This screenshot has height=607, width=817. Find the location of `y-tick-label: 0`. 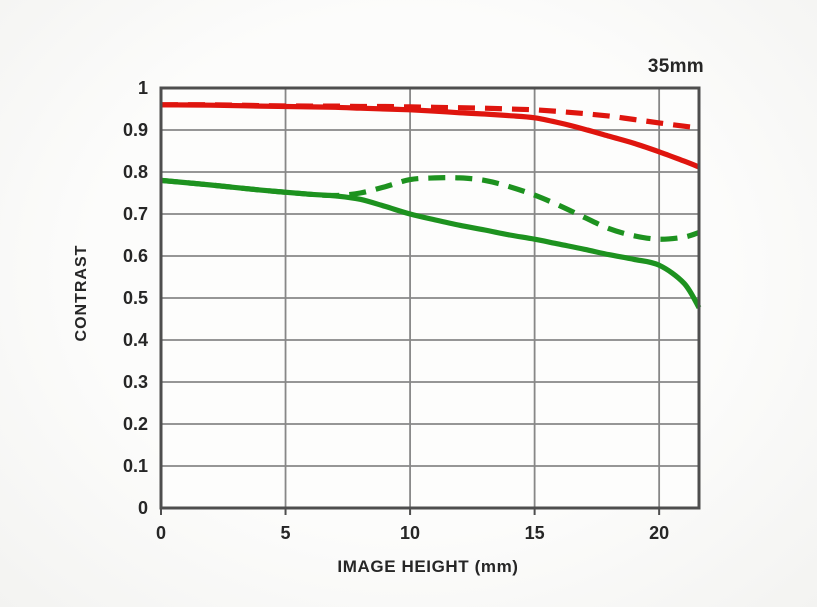

y-tick-label: 0 is located at coordinates (142, 508).